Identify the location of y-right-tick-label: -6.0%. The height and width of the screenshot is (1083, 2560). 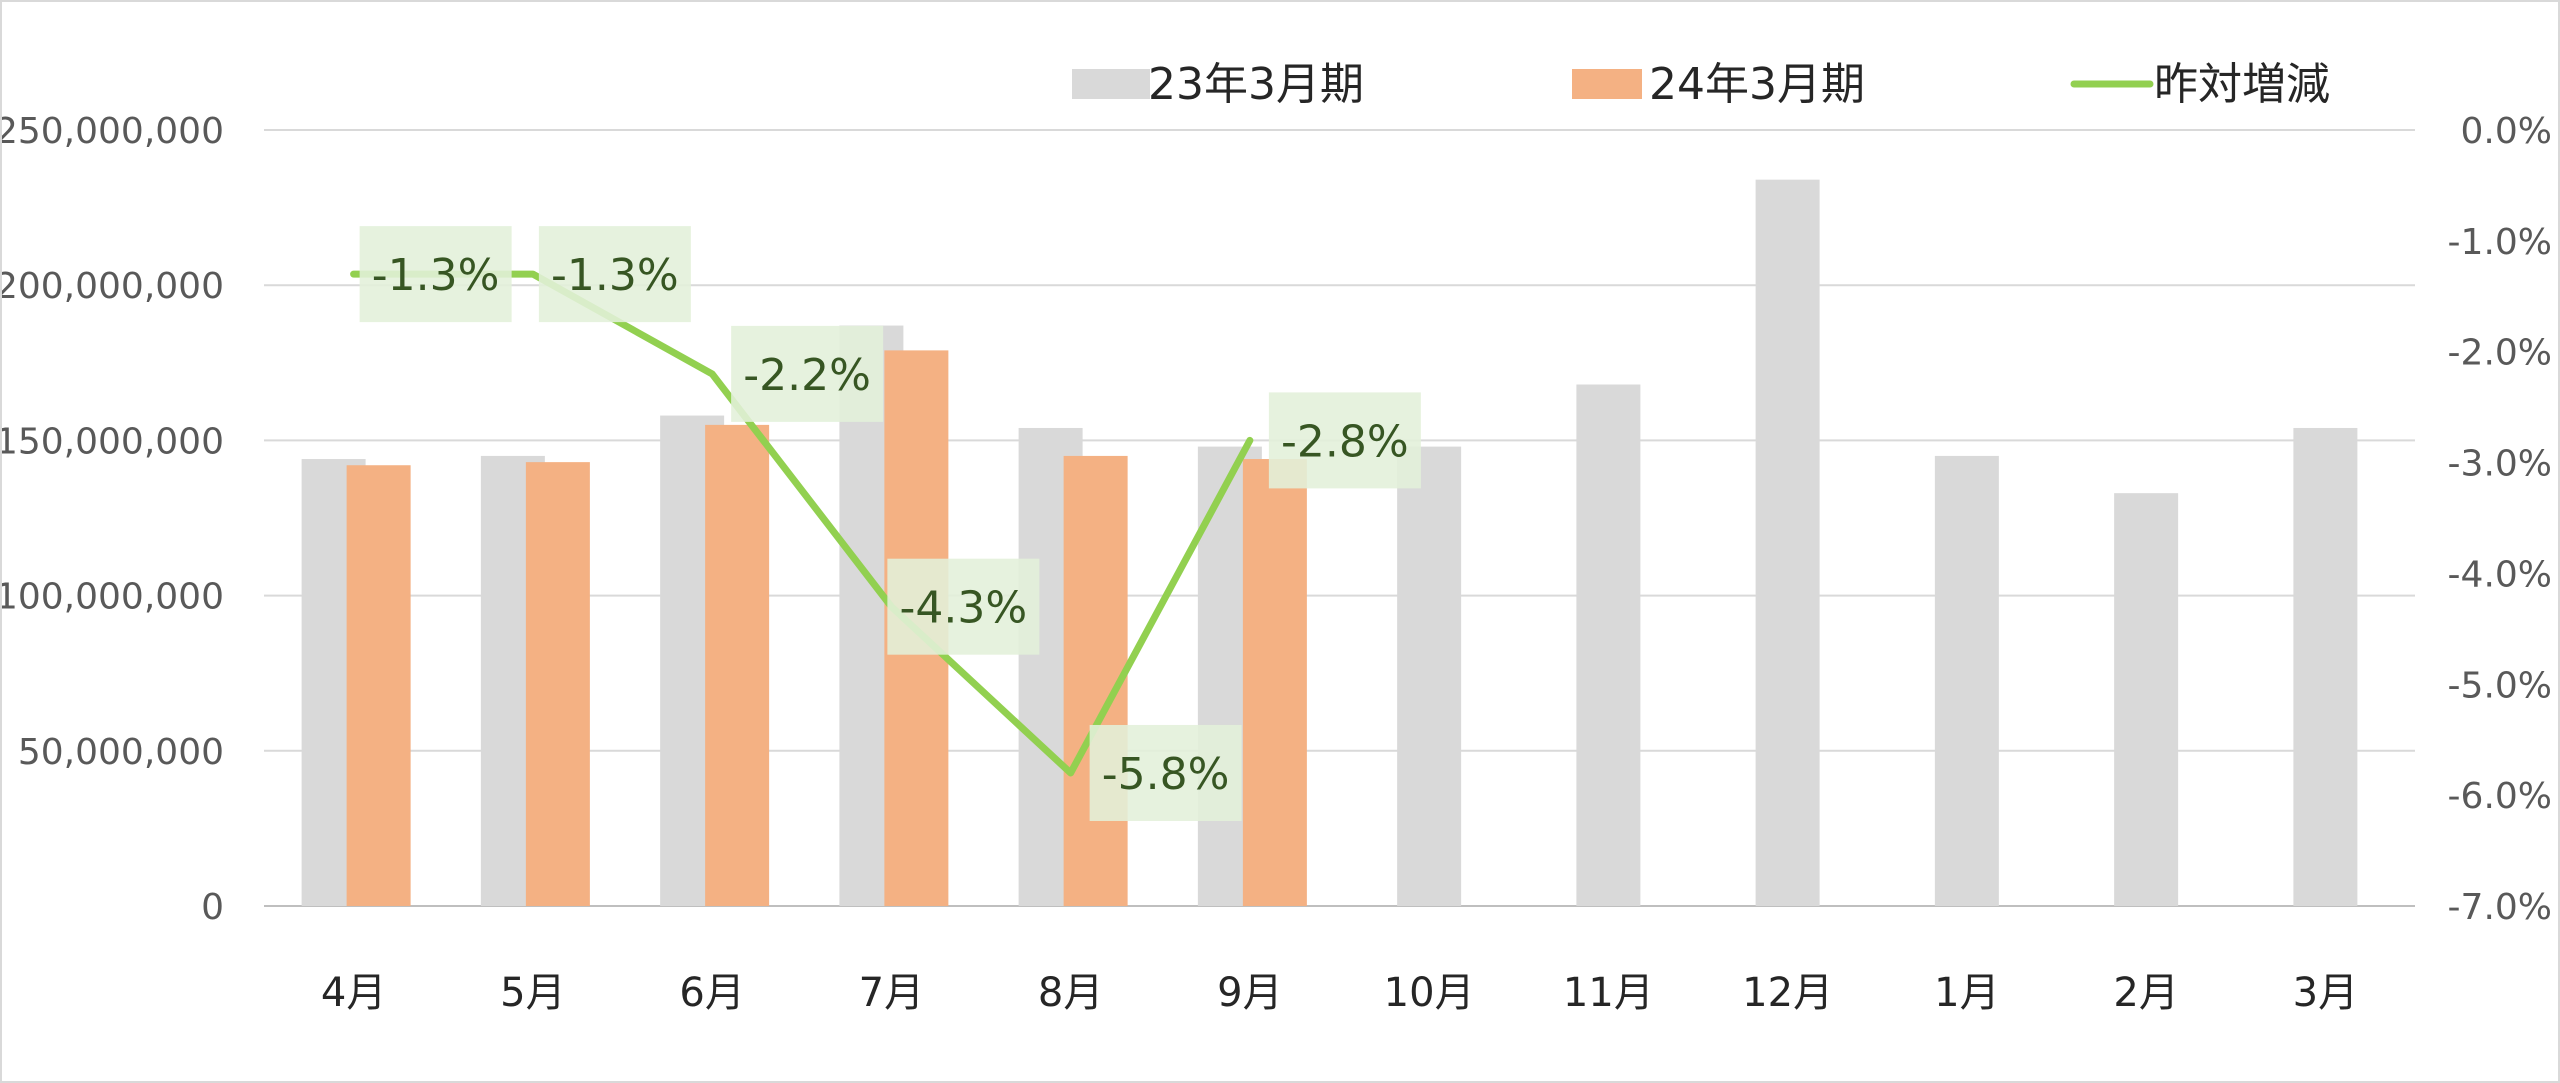
(2500, 796).